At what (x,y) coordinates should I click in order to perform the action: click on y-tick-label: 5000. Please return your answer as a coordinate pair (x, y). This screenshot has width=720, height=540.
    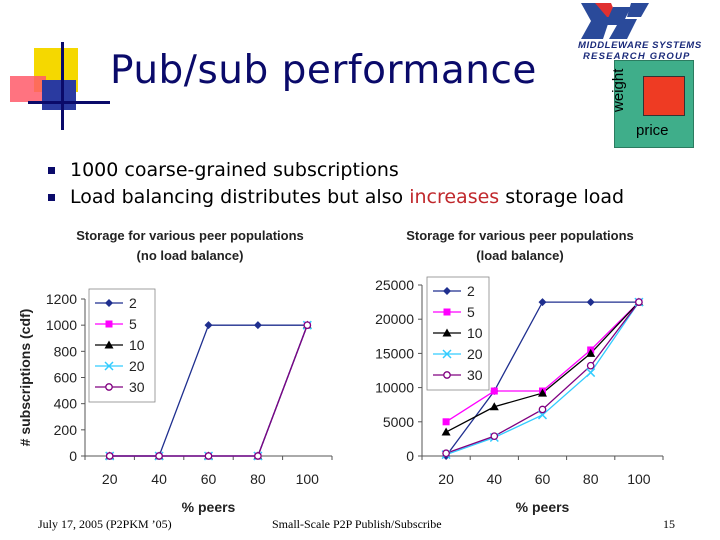
    Looking at the image, I should click on (398, 422).